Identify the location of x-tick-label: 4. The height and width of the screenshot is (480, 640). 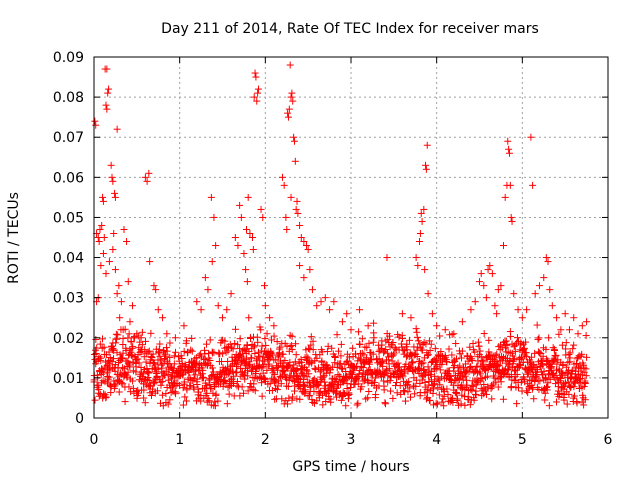
(436, 440).